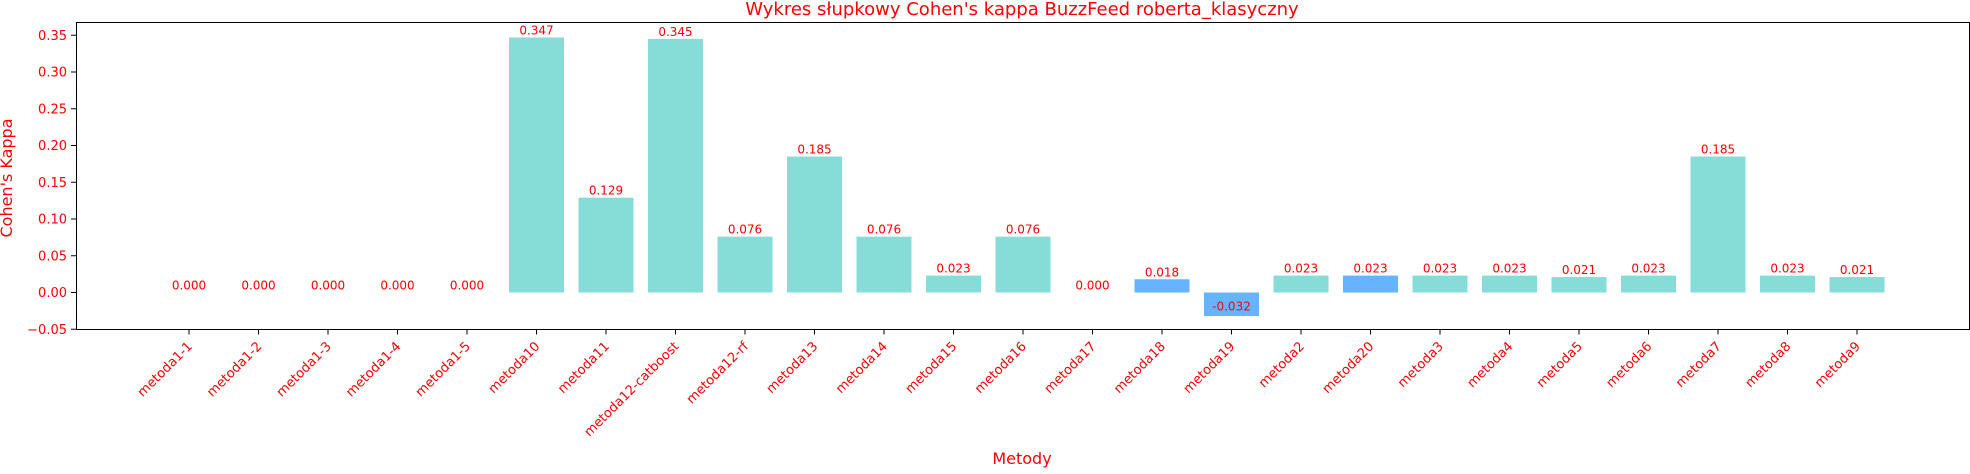  I want to click on value-label-metoda17: 0.000, so click(1092, 286).